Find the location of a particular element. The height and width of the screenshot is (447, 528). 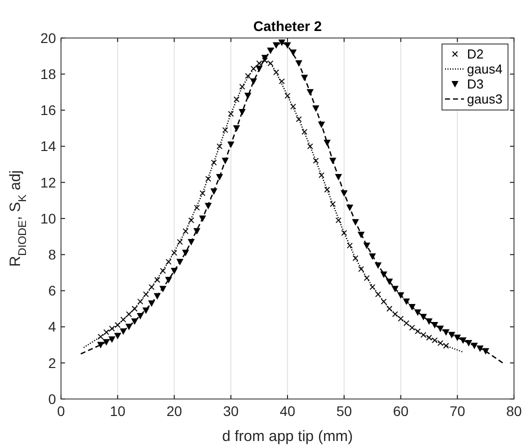

y-tick-label: 18 is located at coordinates (48, 74).